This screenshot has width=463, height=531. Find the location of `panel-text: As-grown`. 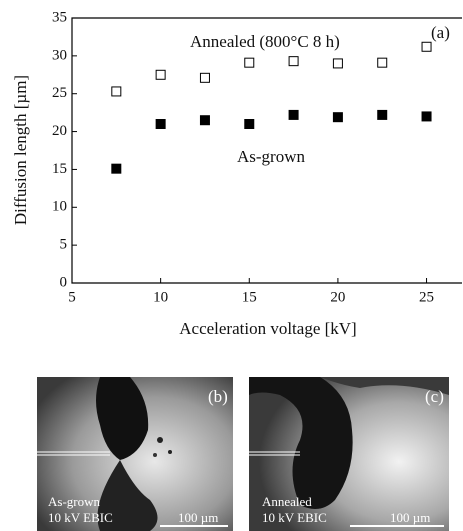

panel-text: As-grown is located at coordinates (74, 501).